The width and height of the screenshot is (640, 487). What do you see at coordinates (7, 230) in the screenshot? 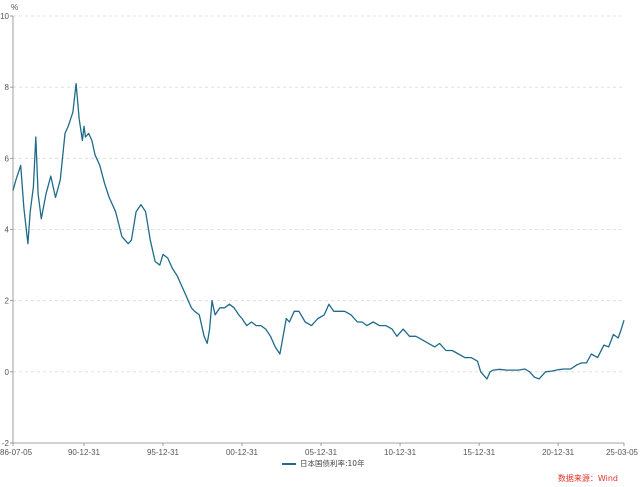
I see `y-tick-label: 4` at bounding box center [7, 230].